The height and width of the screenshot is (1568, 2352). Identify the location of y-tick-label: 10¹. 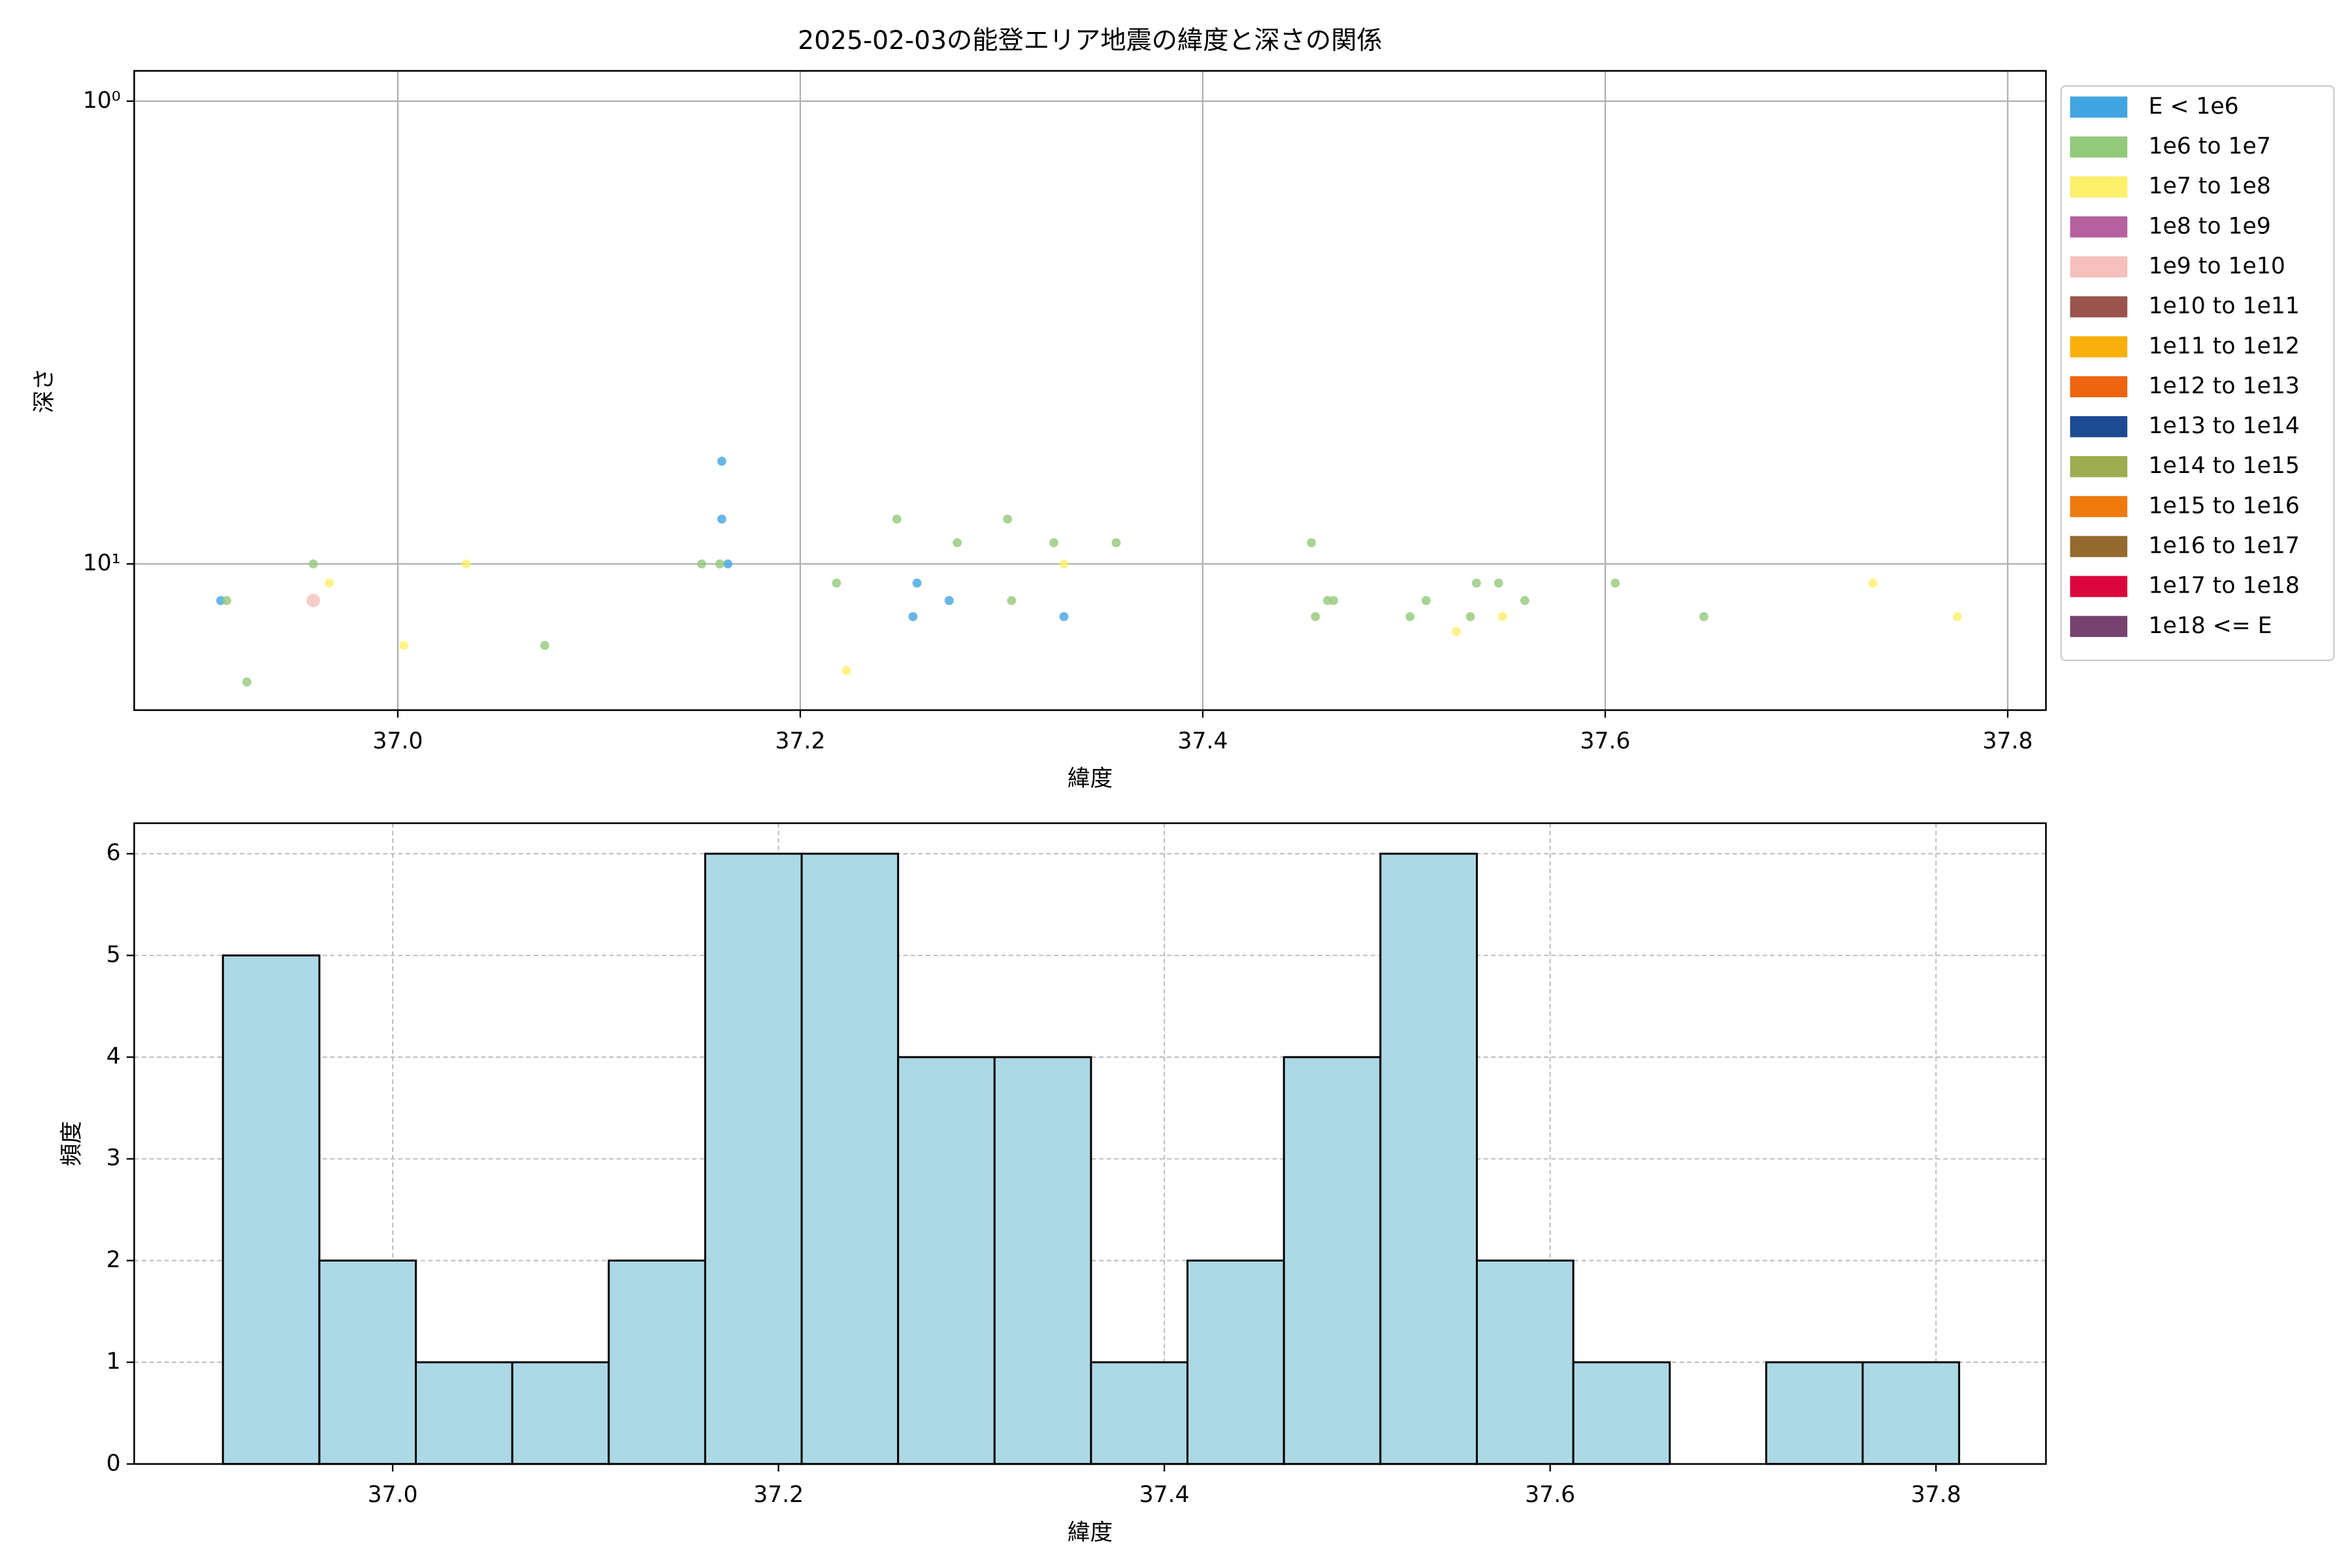
(102, 563).